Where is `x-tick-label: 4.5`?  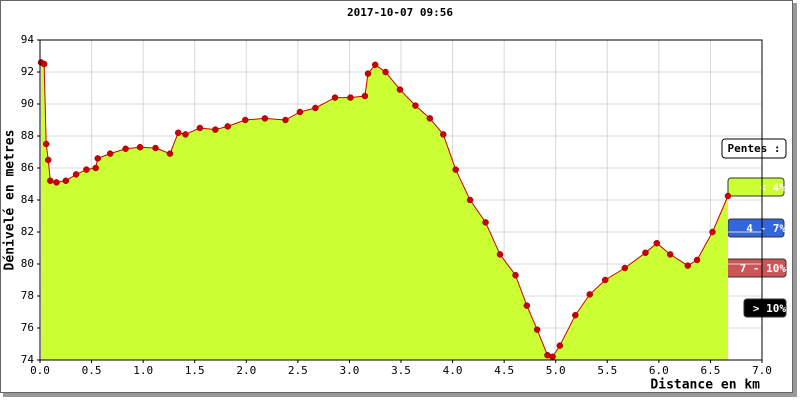 x-tick-label: 4.5 is located at coordinates (504, 370).